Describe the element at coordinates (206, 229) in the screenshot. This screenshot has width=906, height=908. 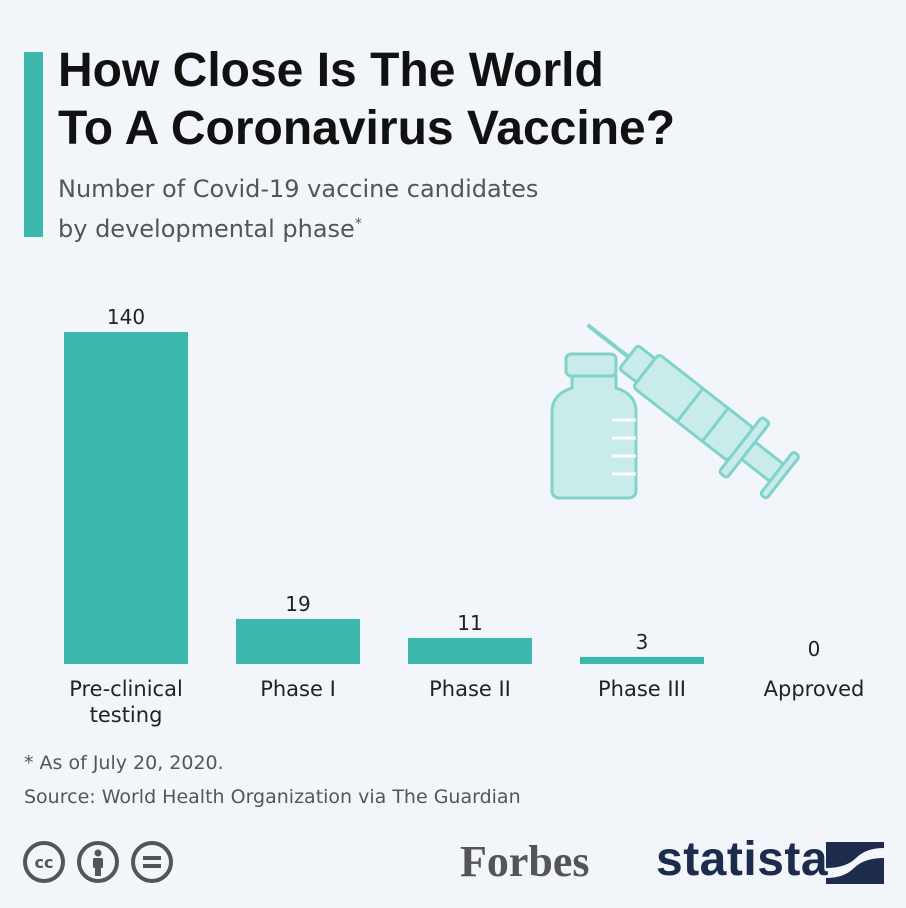
I see `subtitle-line-2: by developmental phase` at that location.